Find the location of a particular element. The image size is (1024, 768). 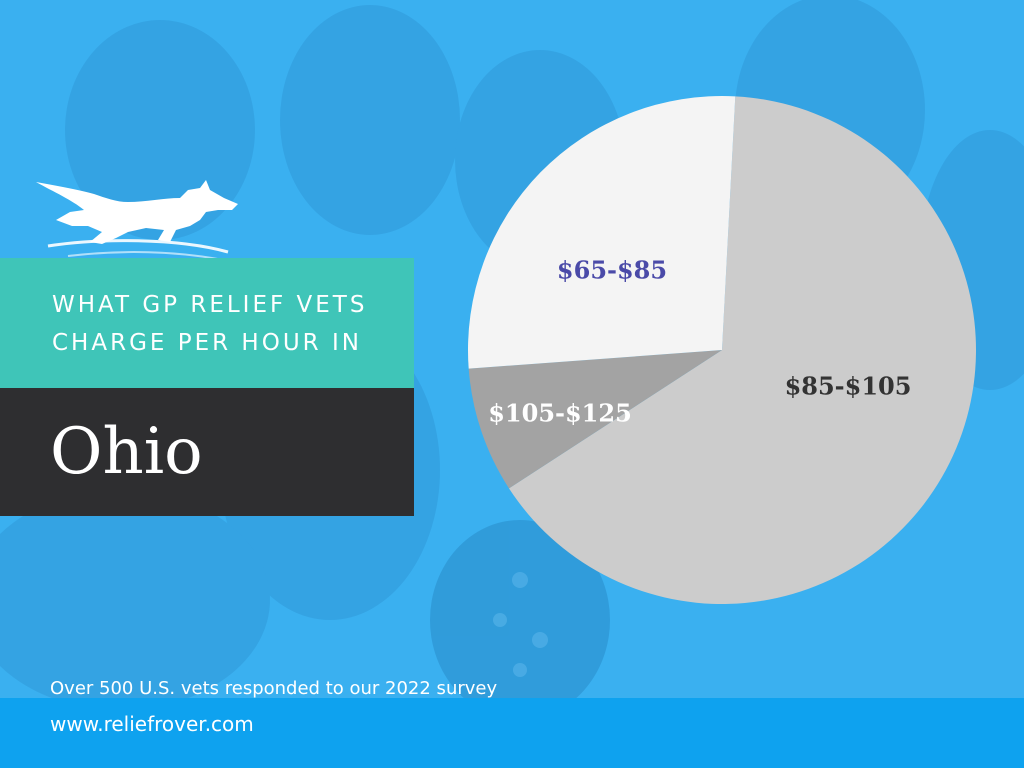

state-band is located at coordinates (207, 452).